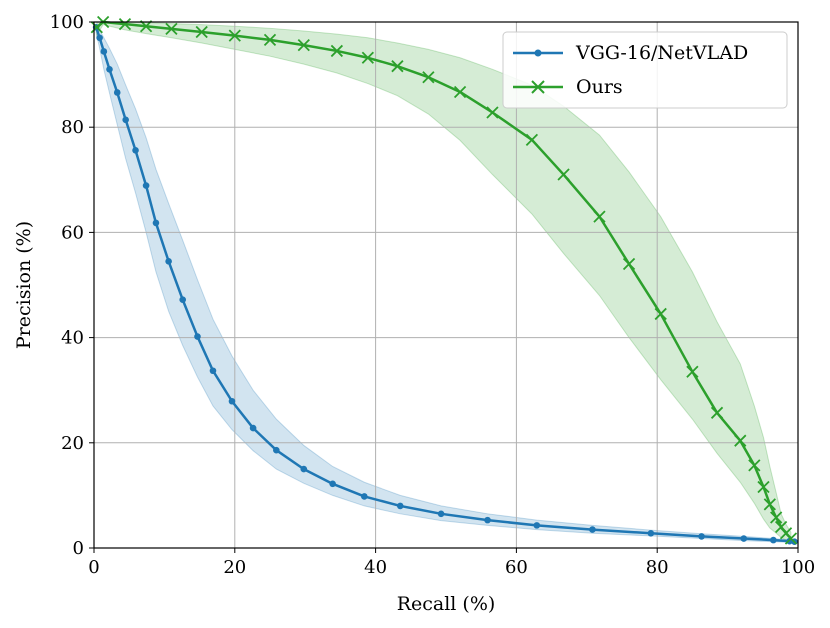 The image size is (830, 628). What do you see at coordinates (67, 22) in the screenshot?
I see `y-tick-label: 100` at bounding box center [67, 22].